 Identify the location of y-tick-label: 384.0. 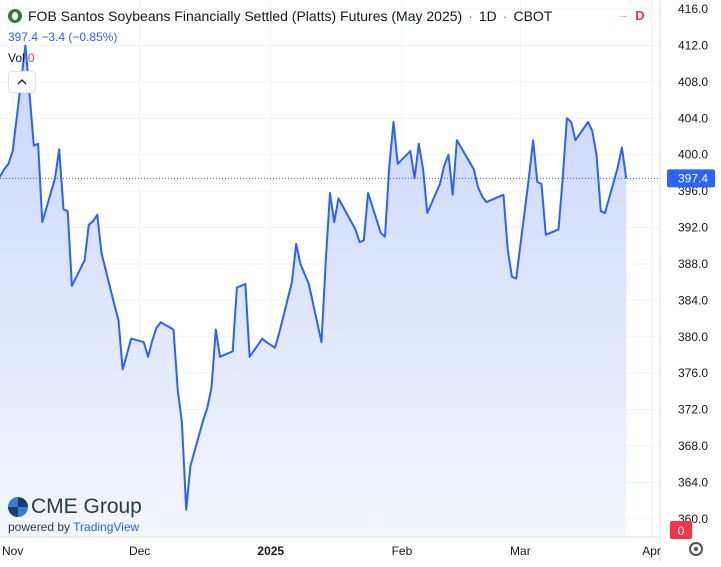
(693, 300).